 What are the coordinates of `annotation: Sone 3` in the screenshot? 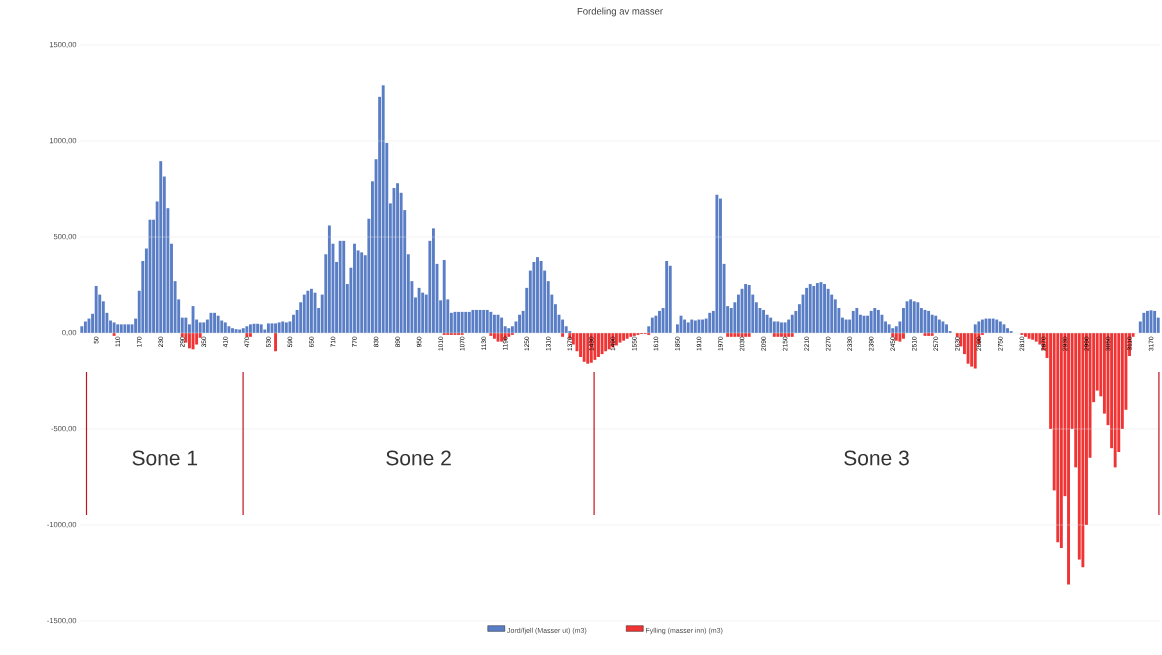 It's located at (876, 458).